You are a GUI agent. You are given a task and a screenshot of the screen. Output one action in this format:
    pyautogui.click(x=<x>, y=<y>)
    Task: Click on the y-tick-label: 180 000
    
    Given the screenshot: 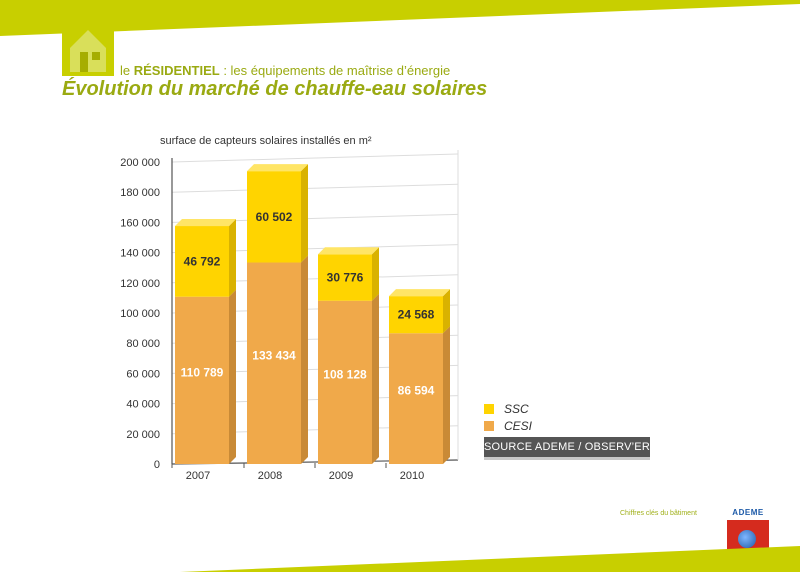 What is the action you would take?
    pyautogui.click(x=140, y=193)
    